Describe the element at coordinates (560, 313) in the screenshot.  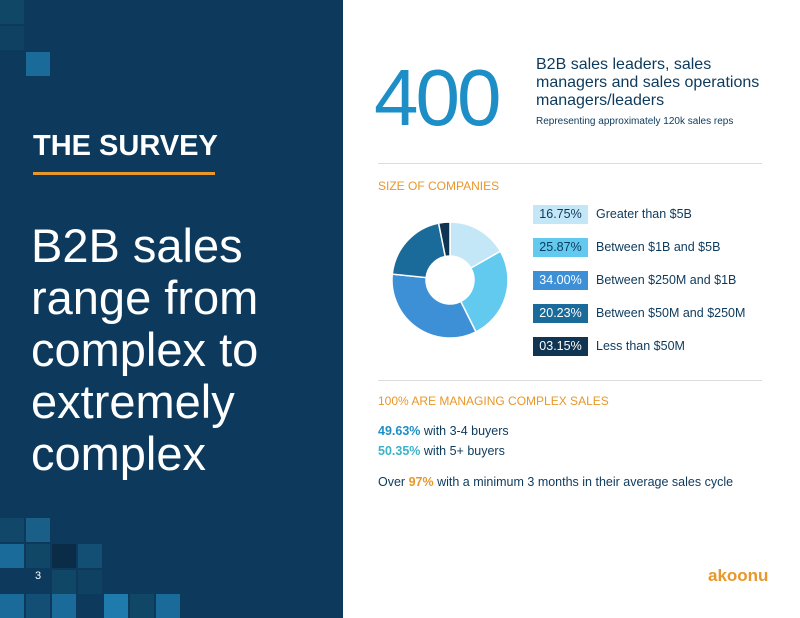
I see `legend-value: 20.23%` at that location.